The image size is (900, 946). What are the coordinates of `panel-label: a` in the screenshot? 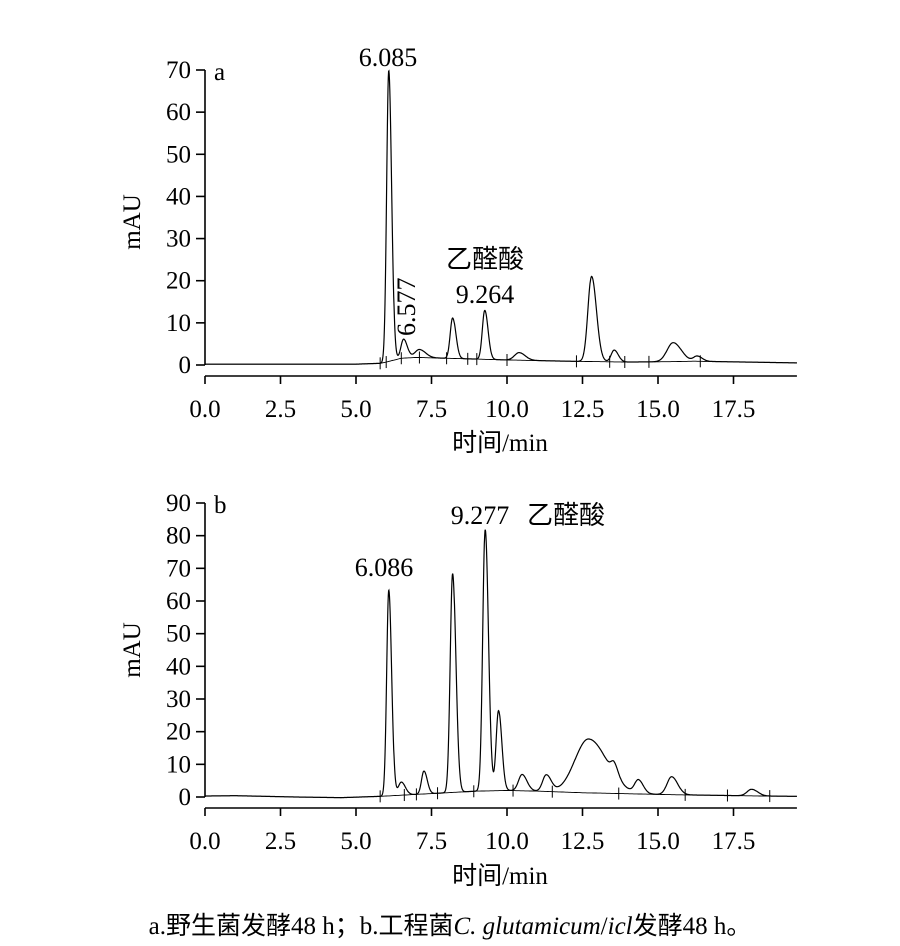 It's located at (219, 72).